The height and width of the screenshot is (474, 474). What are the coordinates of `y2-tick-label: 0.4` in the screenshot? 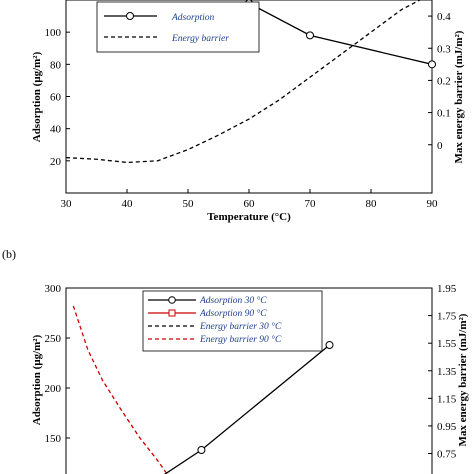 It's located at (444, 17).